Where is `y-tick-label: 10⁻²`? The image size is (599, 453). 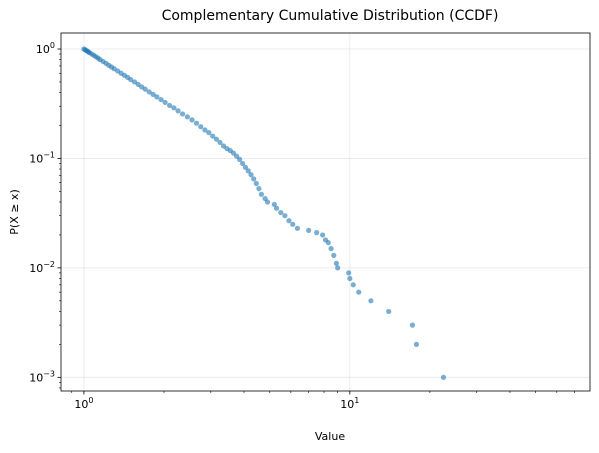
y-tick-label: 10⁻² is located at coordinates (42, 267).